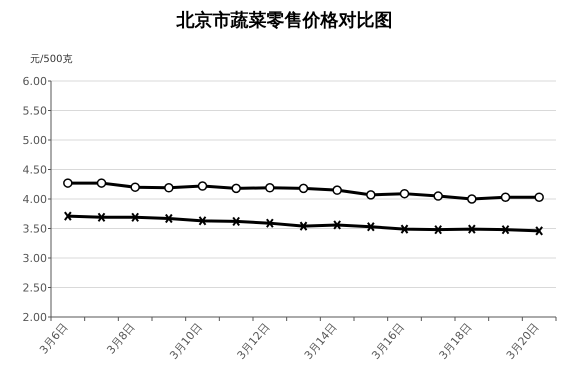 The width and height of the screenshot is (569, 377). I want to click on y-axis-title: 元/500克, so click(51, 59).